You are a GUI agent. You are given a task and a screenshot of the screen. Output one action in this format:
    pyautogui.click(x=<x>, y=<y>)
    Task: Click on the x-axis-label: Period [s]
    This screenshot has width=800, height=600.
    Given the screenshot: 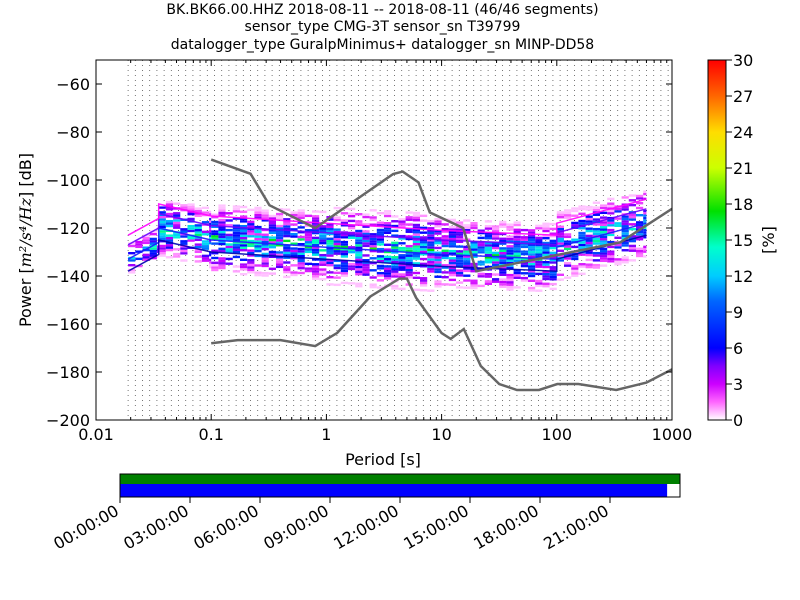 What is the action you would take?
    pyautogui.click(x=383, y=459)
    